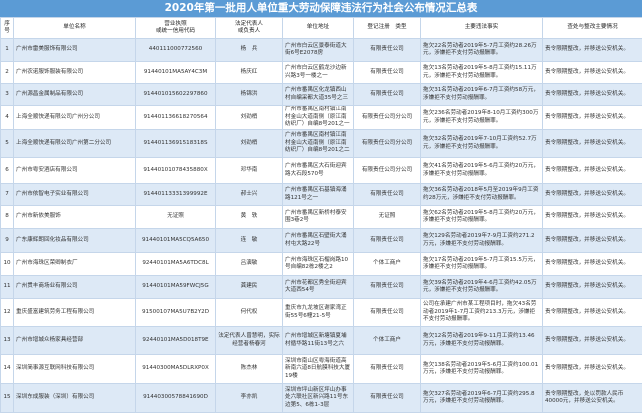 The width and height of the screenshot is (642, 419). Describe the element at coordinates (74, 194) in the screenshot. I see `cell-name: 广州市依智电子实业有限公司` at that location.